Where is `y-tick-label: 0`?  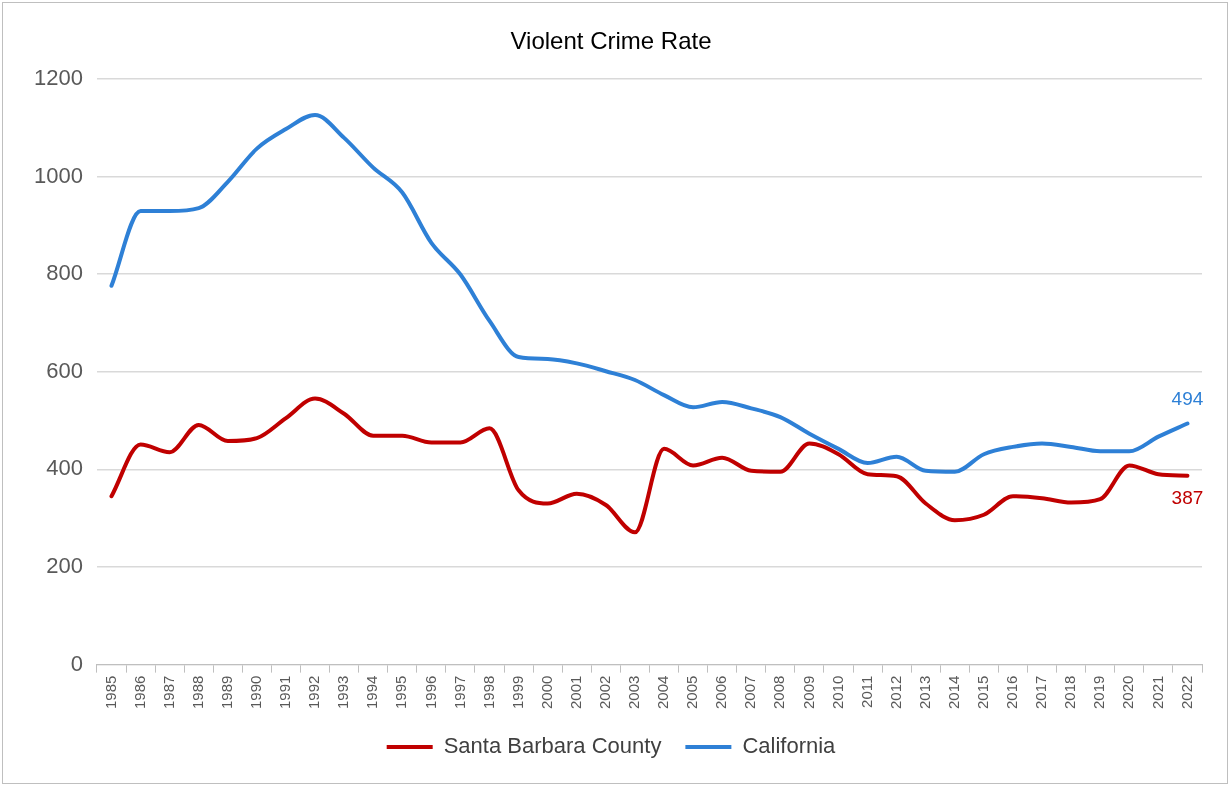 y-tick-label: 0 is located at coordinates (76, 663).